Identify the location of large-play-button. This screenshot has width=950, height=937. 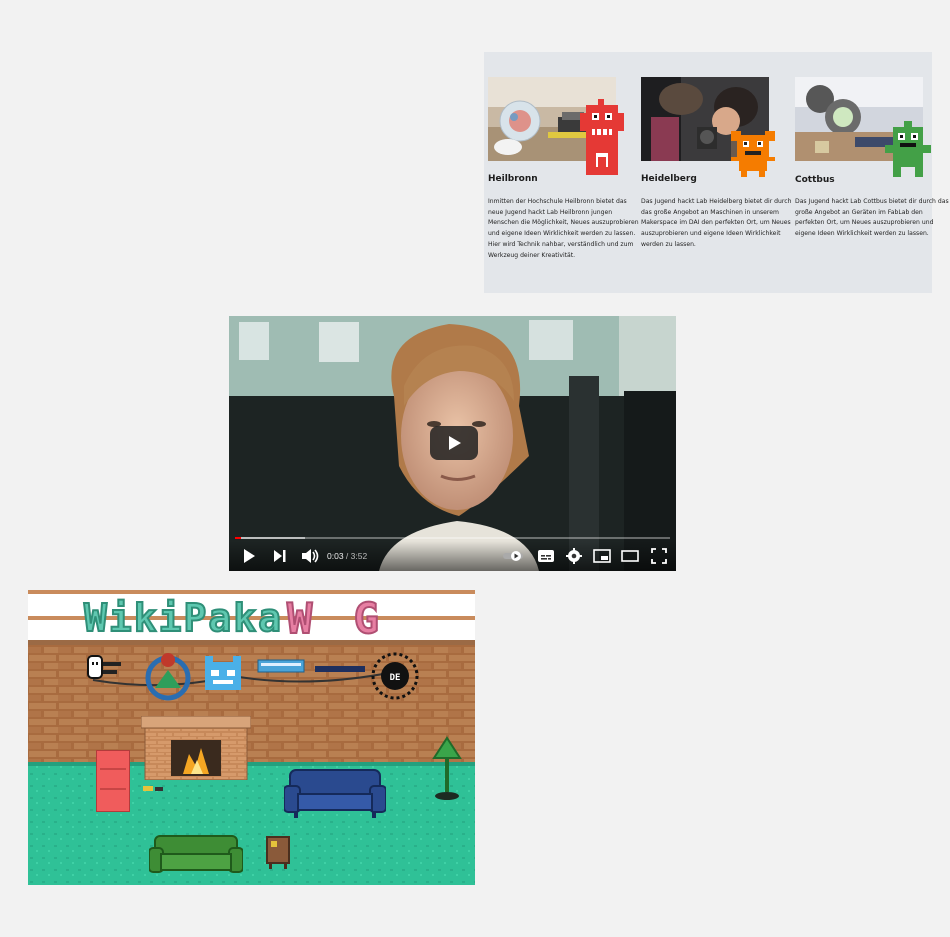
(454, 443).